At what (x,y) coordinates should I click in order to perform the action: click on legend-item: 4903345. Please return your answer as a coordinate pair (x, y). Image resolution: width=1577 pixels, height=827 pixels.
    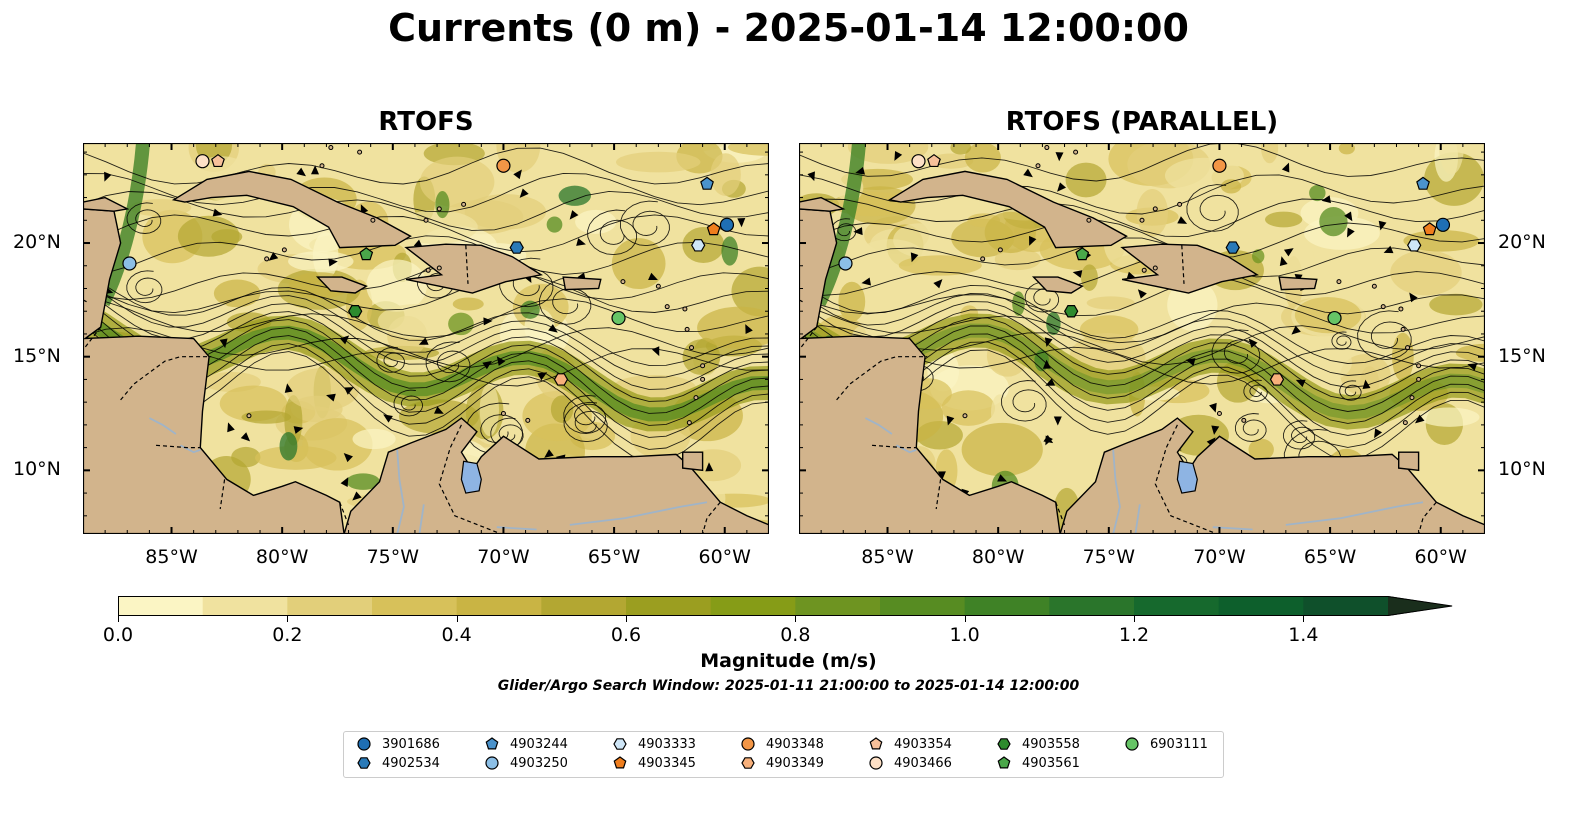
    Looking at the image, I should click on (654, 763).